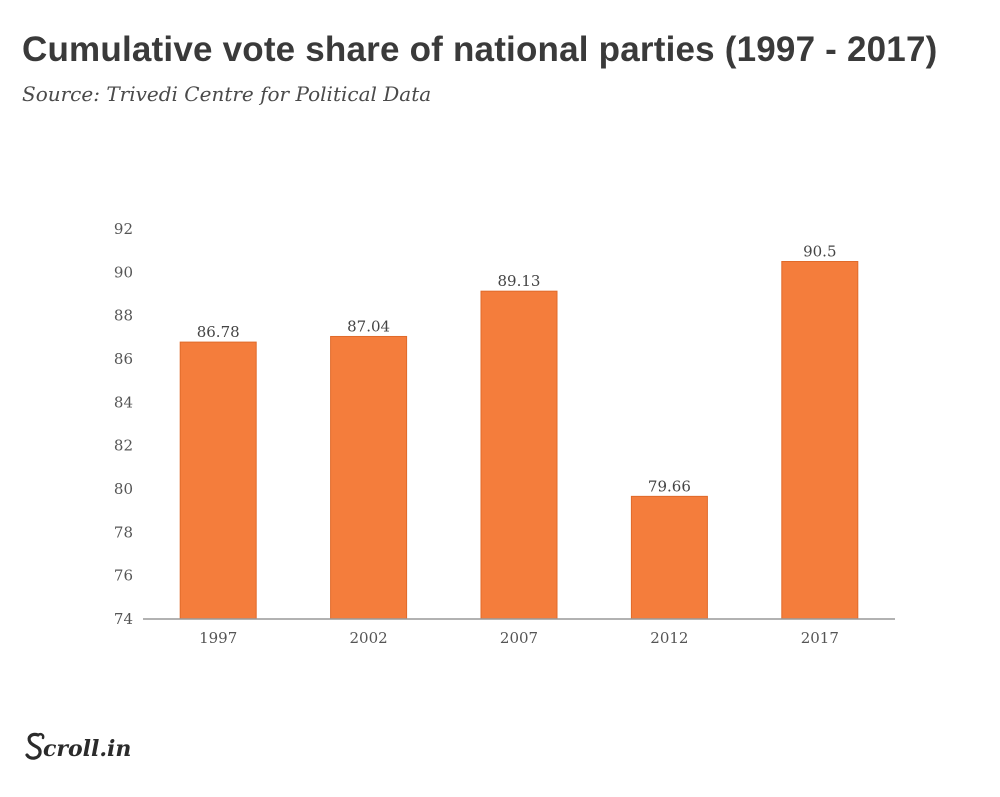  I want to click on svg-text: croll.in, so click(87, 749).